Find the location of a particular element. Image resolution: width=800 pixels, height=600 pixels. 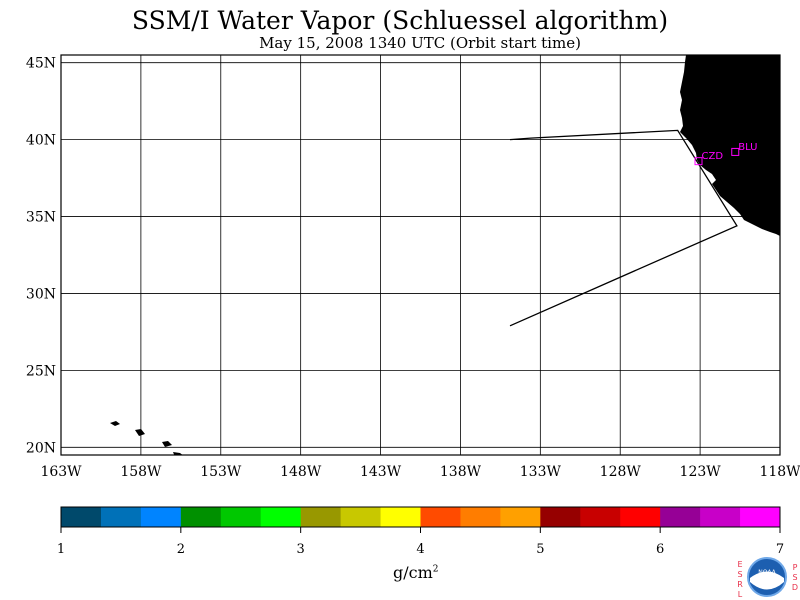

land-north-america is located at coordinates (730, 145).